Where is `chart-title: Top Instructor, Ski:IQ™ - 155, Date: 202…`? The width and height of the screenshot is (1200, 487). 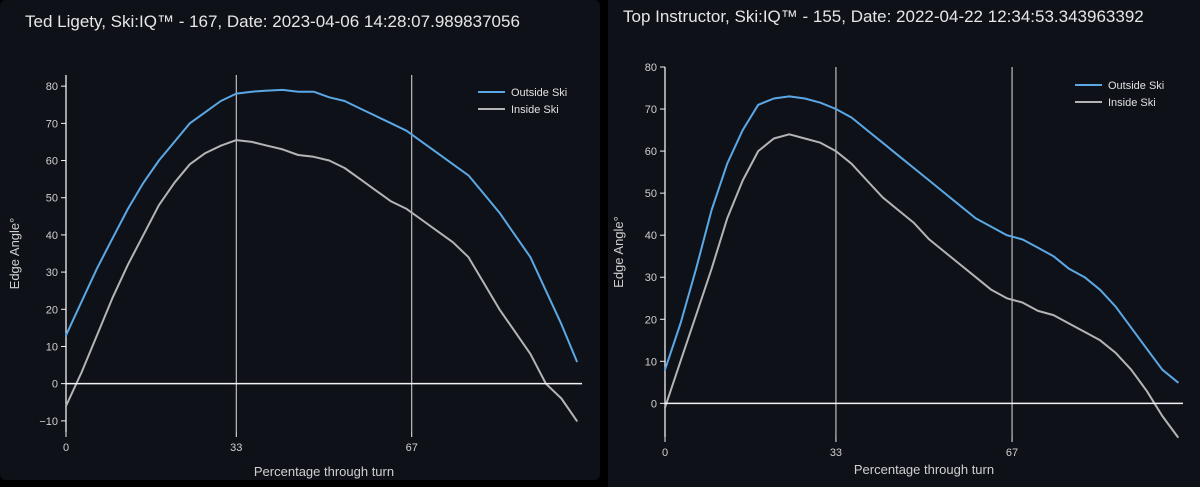 chart-title: Top Instructor, Ski:IQ™ - 155, Date: 202… is located at coordinates (883, 16).